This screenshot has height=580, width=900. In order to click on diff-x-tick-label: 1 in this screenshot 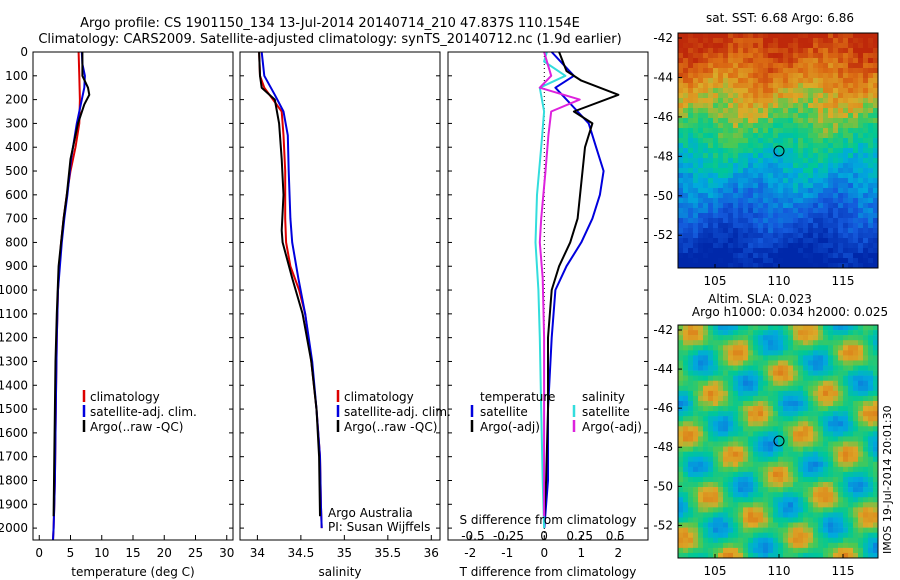, I will do `click(582, 553)`.